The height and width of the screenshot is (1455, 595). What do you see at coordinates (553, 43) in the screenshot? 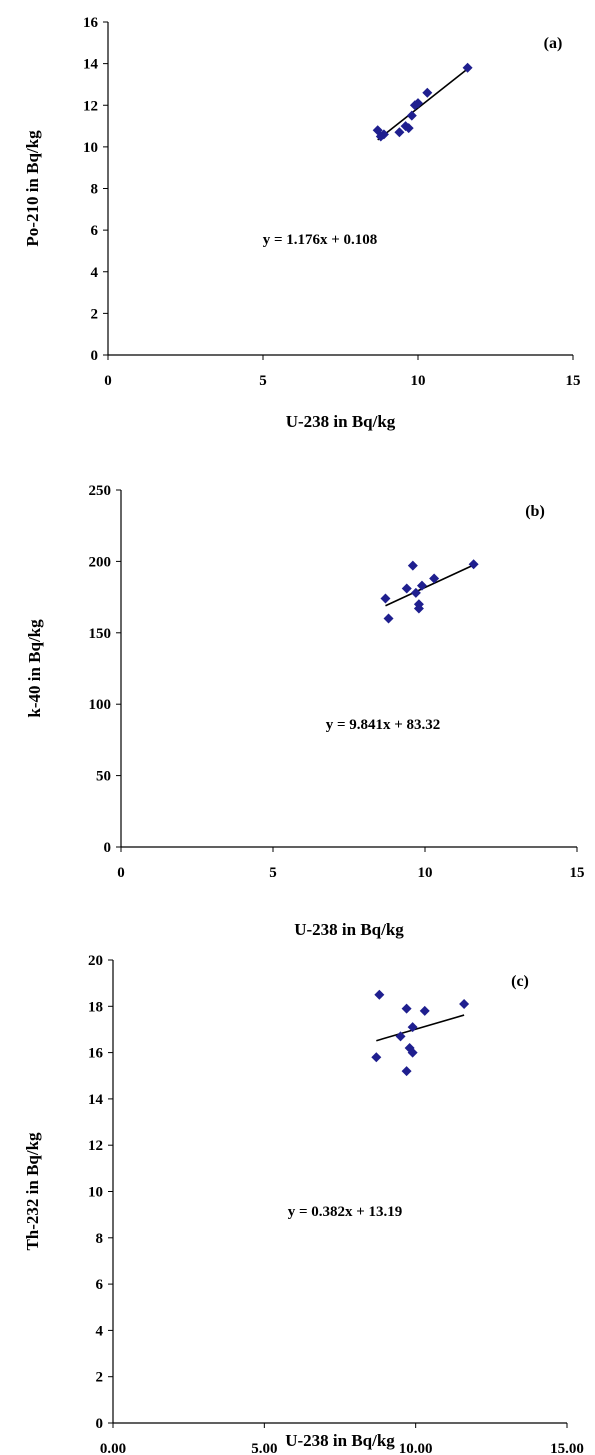
I see `panel-label: (a)` at bounding box center [553, 43].